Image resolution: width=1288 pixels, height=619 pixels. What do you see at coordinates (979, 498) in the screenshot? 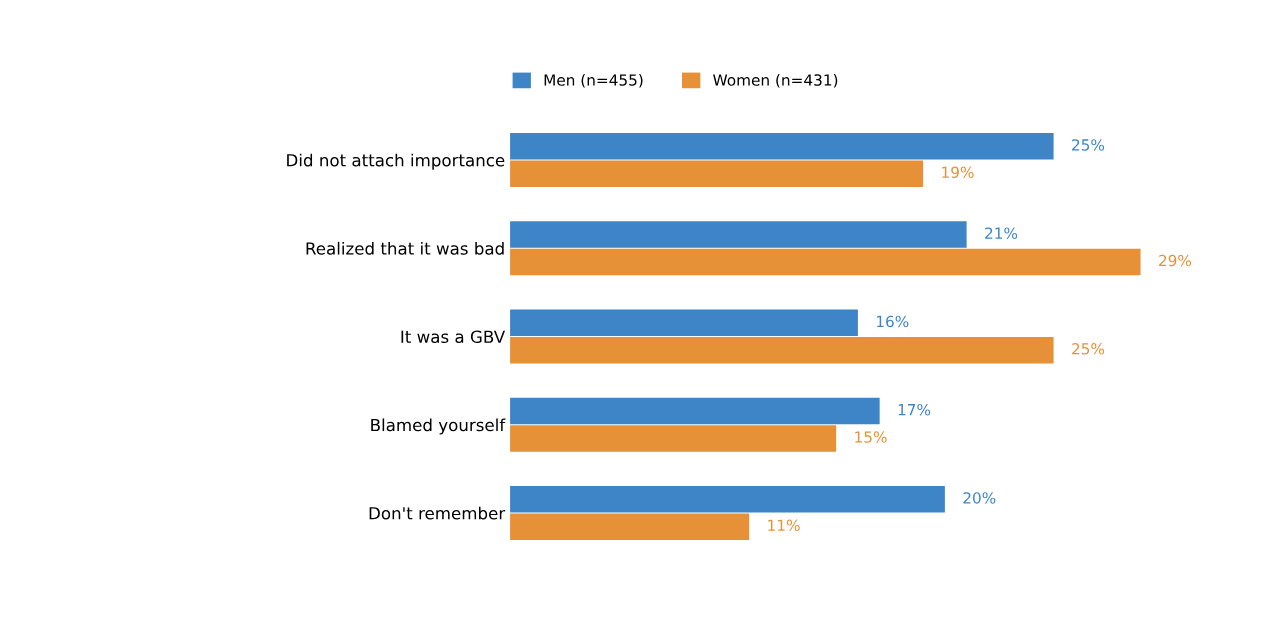
I see `data-label: 20%` at bounding box center [979, 498].